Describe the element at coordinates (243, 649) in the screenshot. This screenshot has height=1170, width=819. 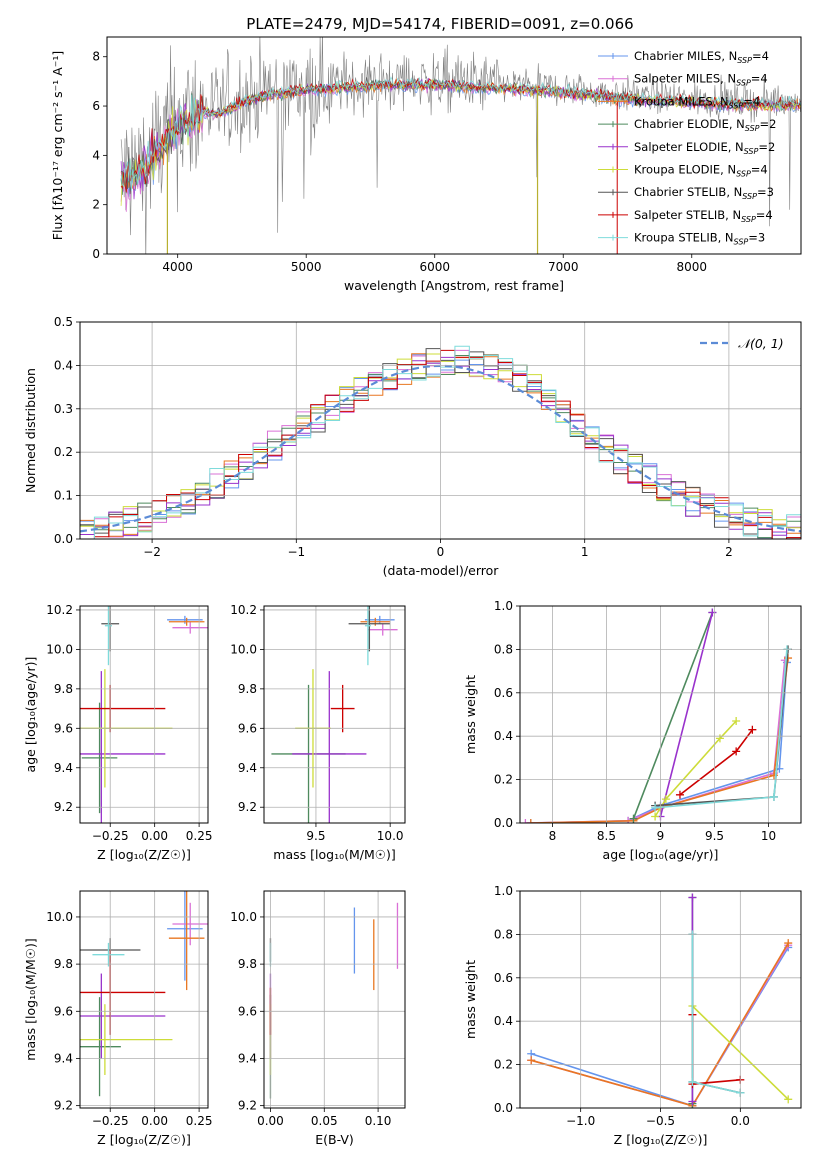
I see `y-tick-label: 10.0` at that location.